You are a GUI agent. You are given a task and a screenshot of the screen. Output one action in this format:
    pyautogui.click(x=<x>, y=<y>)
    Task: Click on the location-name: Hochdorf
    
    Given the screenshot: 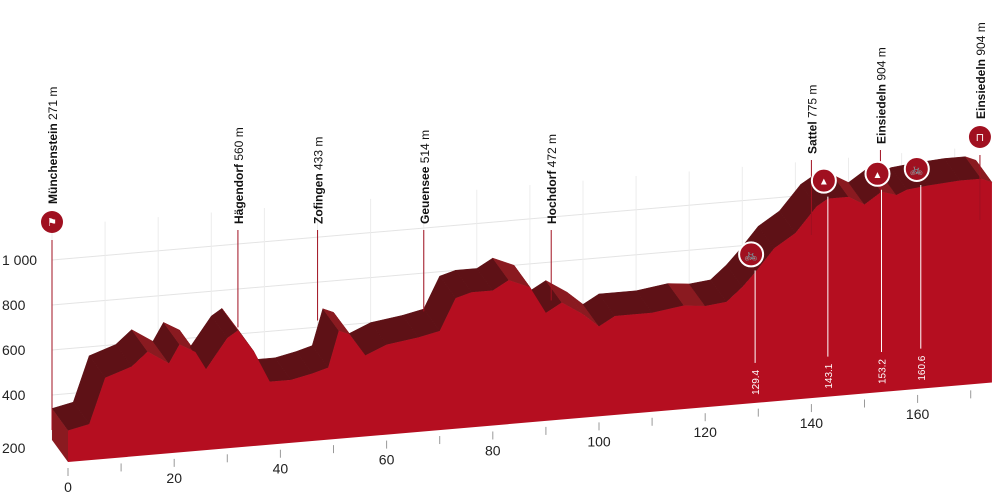 What is the action you would take?
    pyautogui.click(x=552, y=197)
    